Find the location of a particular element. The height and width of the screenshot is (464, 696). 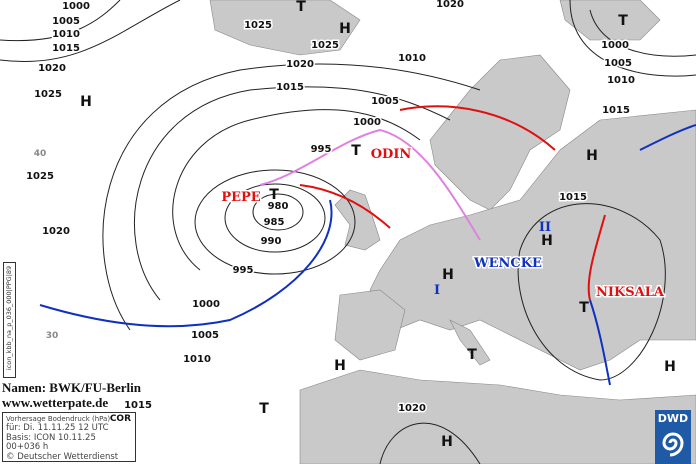

copyright: © Deutscher Wetterdienst is located at coordinates (62, 456).